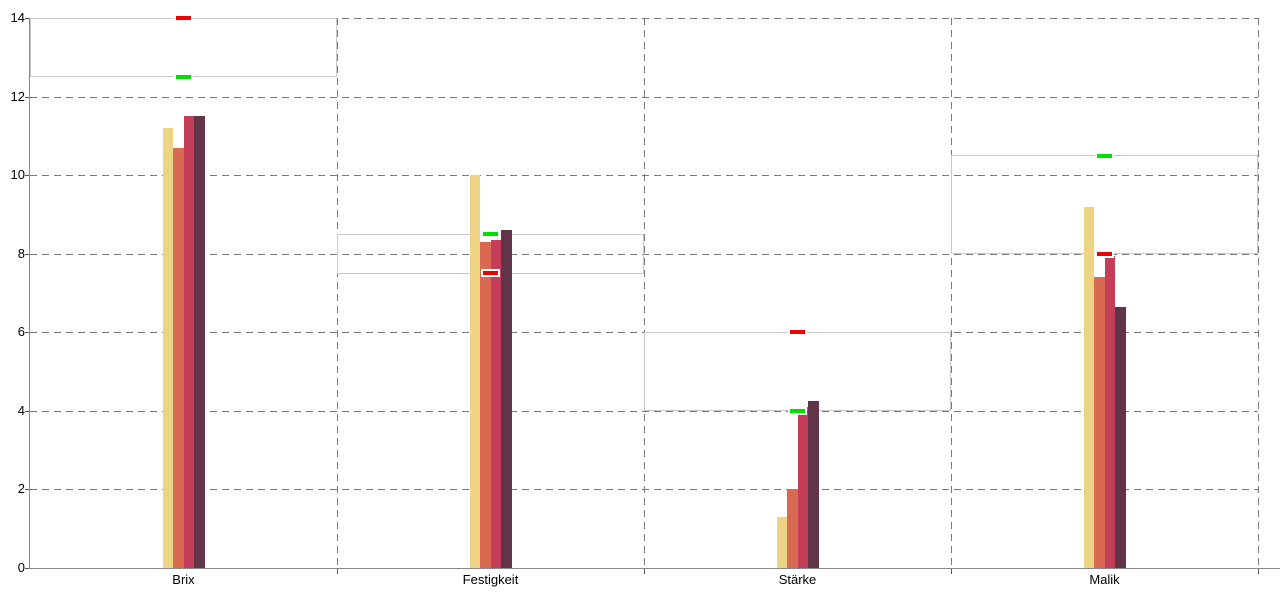 This screenshot has height=600, width=1280. I want to click on y-axis-label: 14, so click(17, 17).